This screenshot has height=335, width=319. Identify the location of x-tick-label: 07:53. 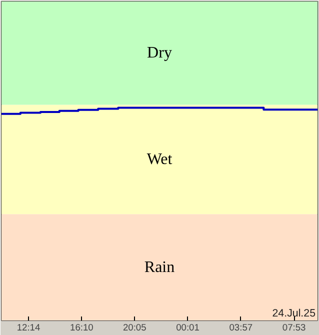
(294, 327).